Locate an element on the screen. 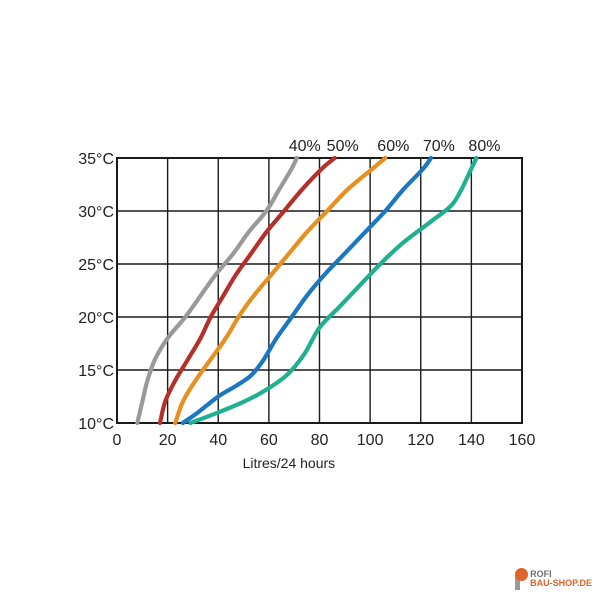 The image size is (600, 600). brand-logo: ROFI BAU-SHOP.DE is located at coordinates (553, 579).